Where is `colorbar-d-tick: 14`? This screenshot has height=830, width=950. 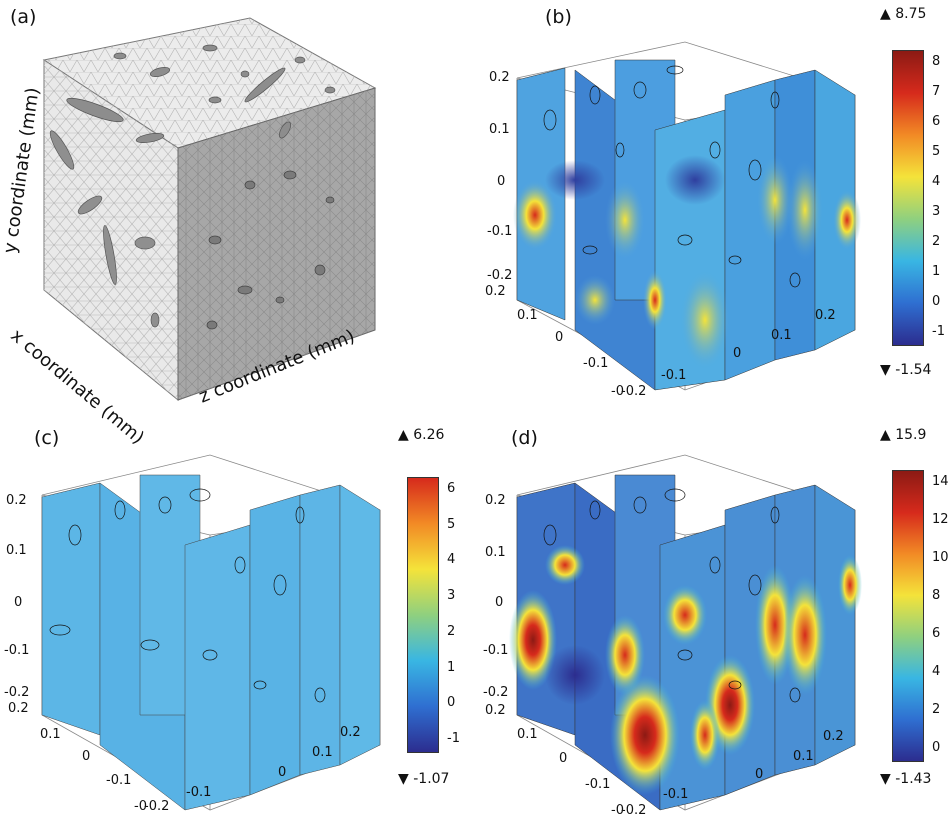 colorbar-d-tick: 14 is located at coordinates (940, 481).